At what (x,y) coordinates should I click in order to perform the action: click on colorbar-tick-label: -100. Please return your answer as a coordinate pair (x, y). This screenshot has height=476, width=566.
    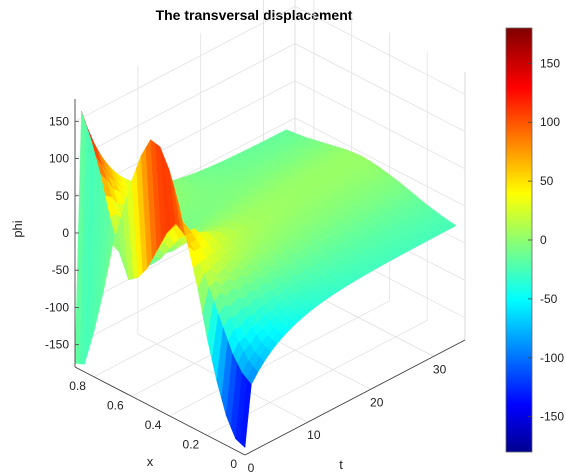
    Looking at the image, I should click on (552, 358).